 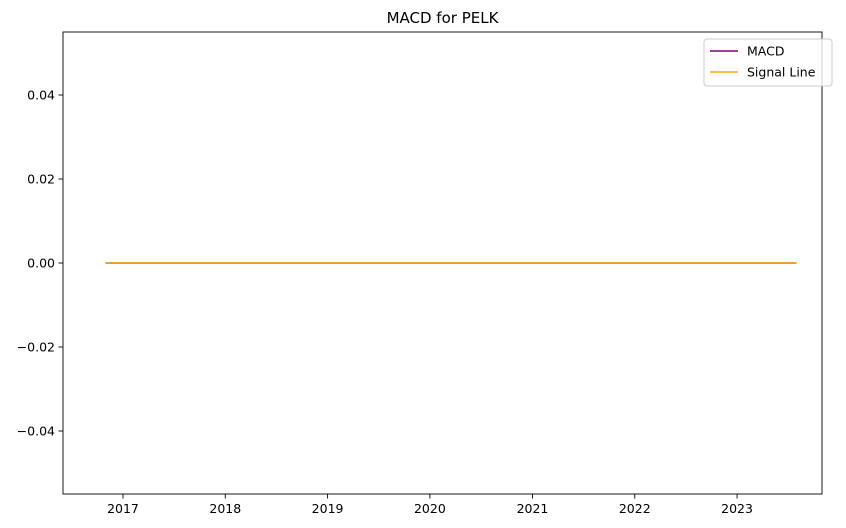 I want to click on x-tick-label: 2021, so click(x=533, y=508).